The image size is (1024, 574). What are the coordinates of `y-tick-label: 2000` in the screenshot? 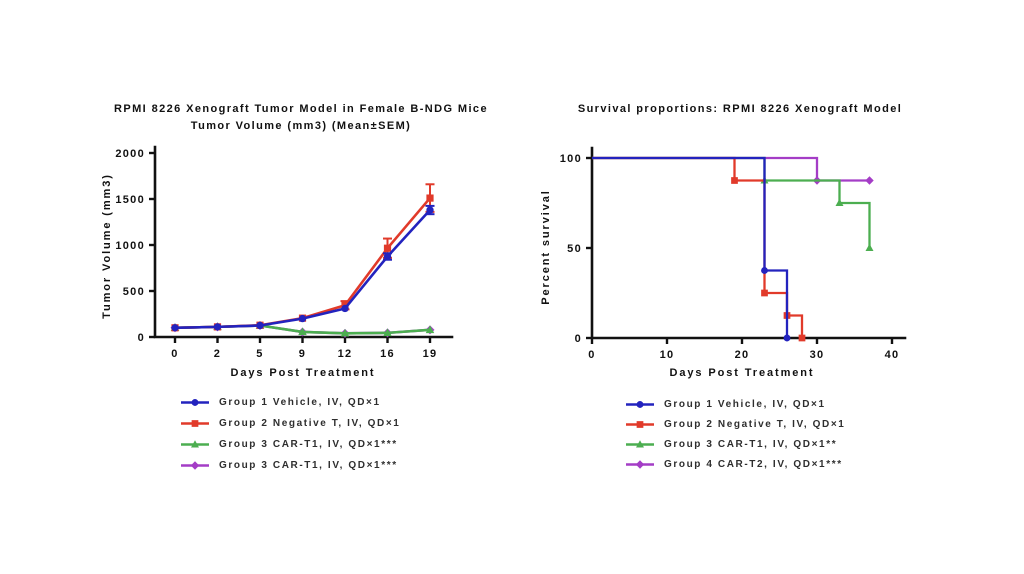 It's located at (130, 154).